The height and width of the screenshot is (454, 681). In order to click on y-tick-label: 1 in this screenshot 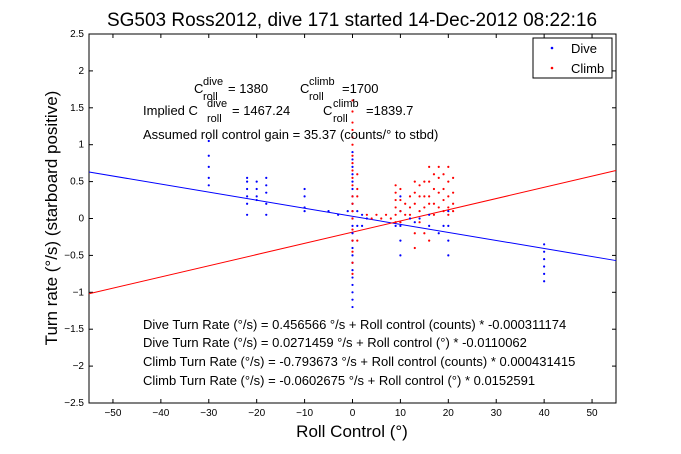, I will do `click(81, 145)`.